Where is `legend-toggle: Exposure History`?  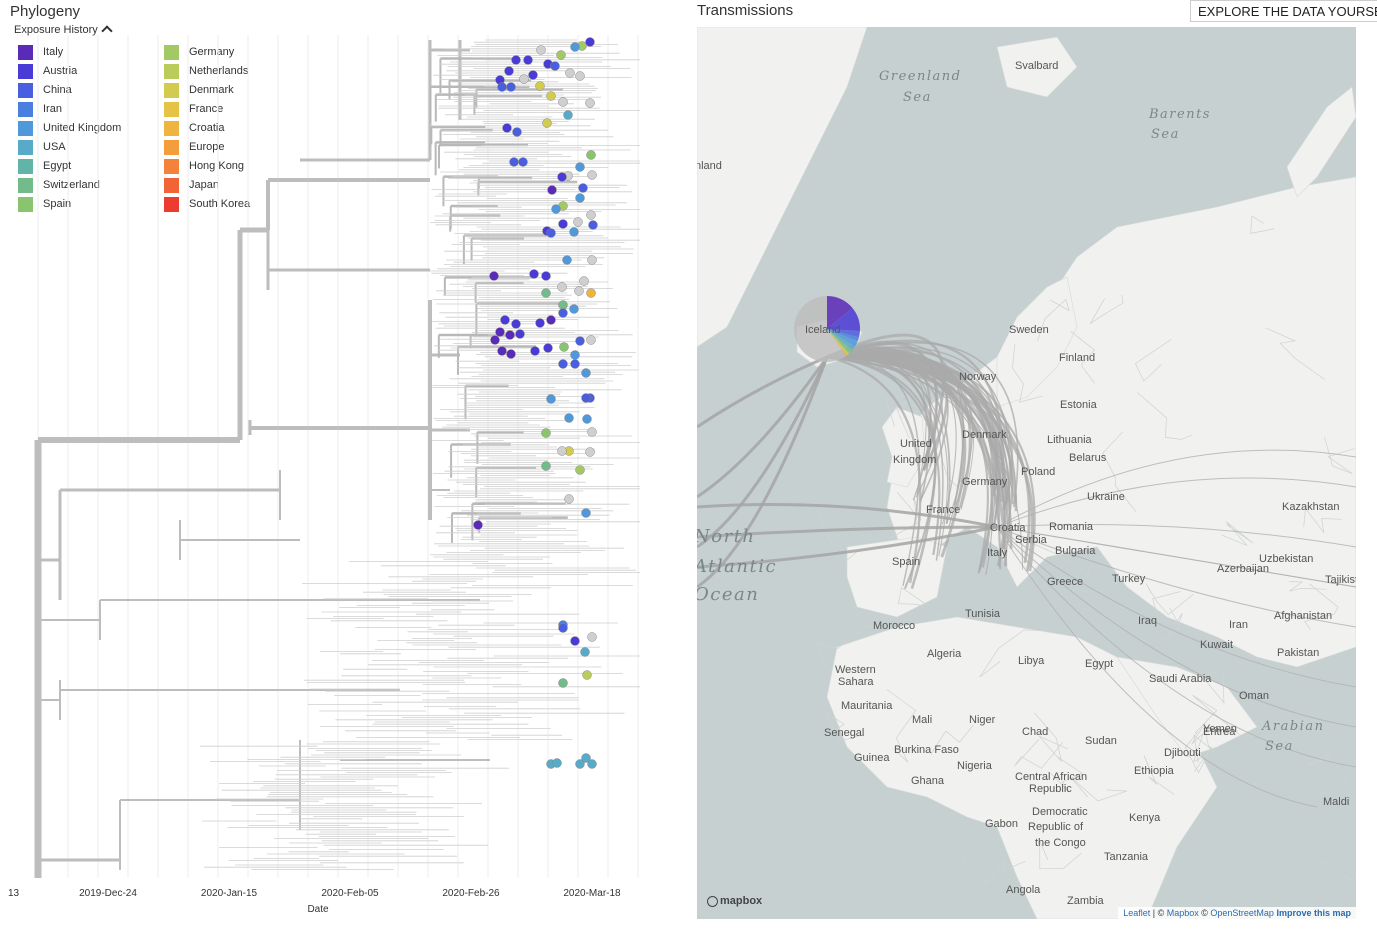
legend-toggle: Exposure History is located at coordinates (63, 30).